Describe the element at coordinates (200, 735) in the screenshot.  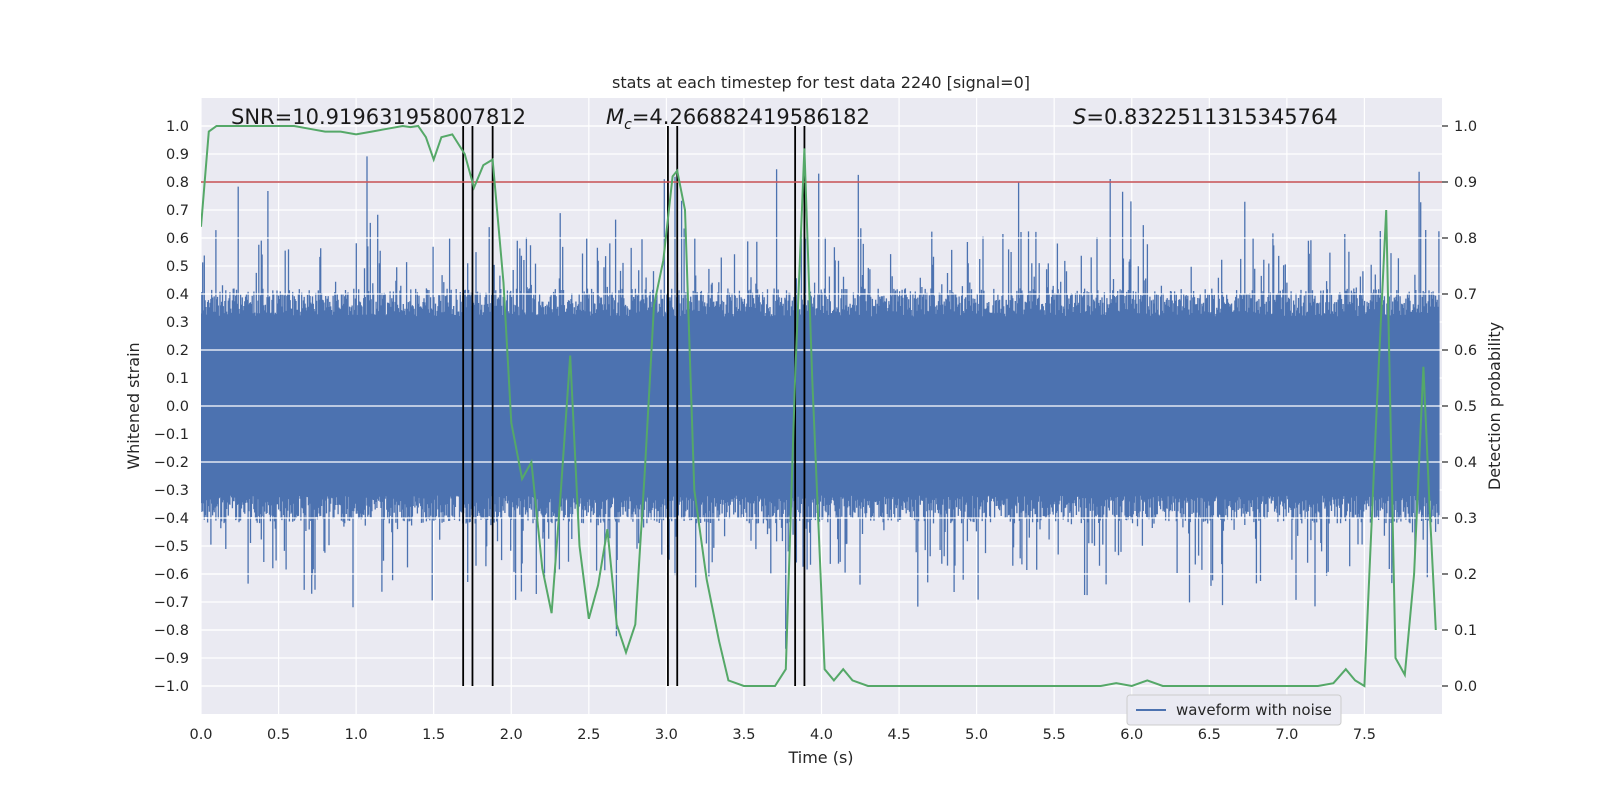
I see `x-tick-label-0: 0.0` at that location.